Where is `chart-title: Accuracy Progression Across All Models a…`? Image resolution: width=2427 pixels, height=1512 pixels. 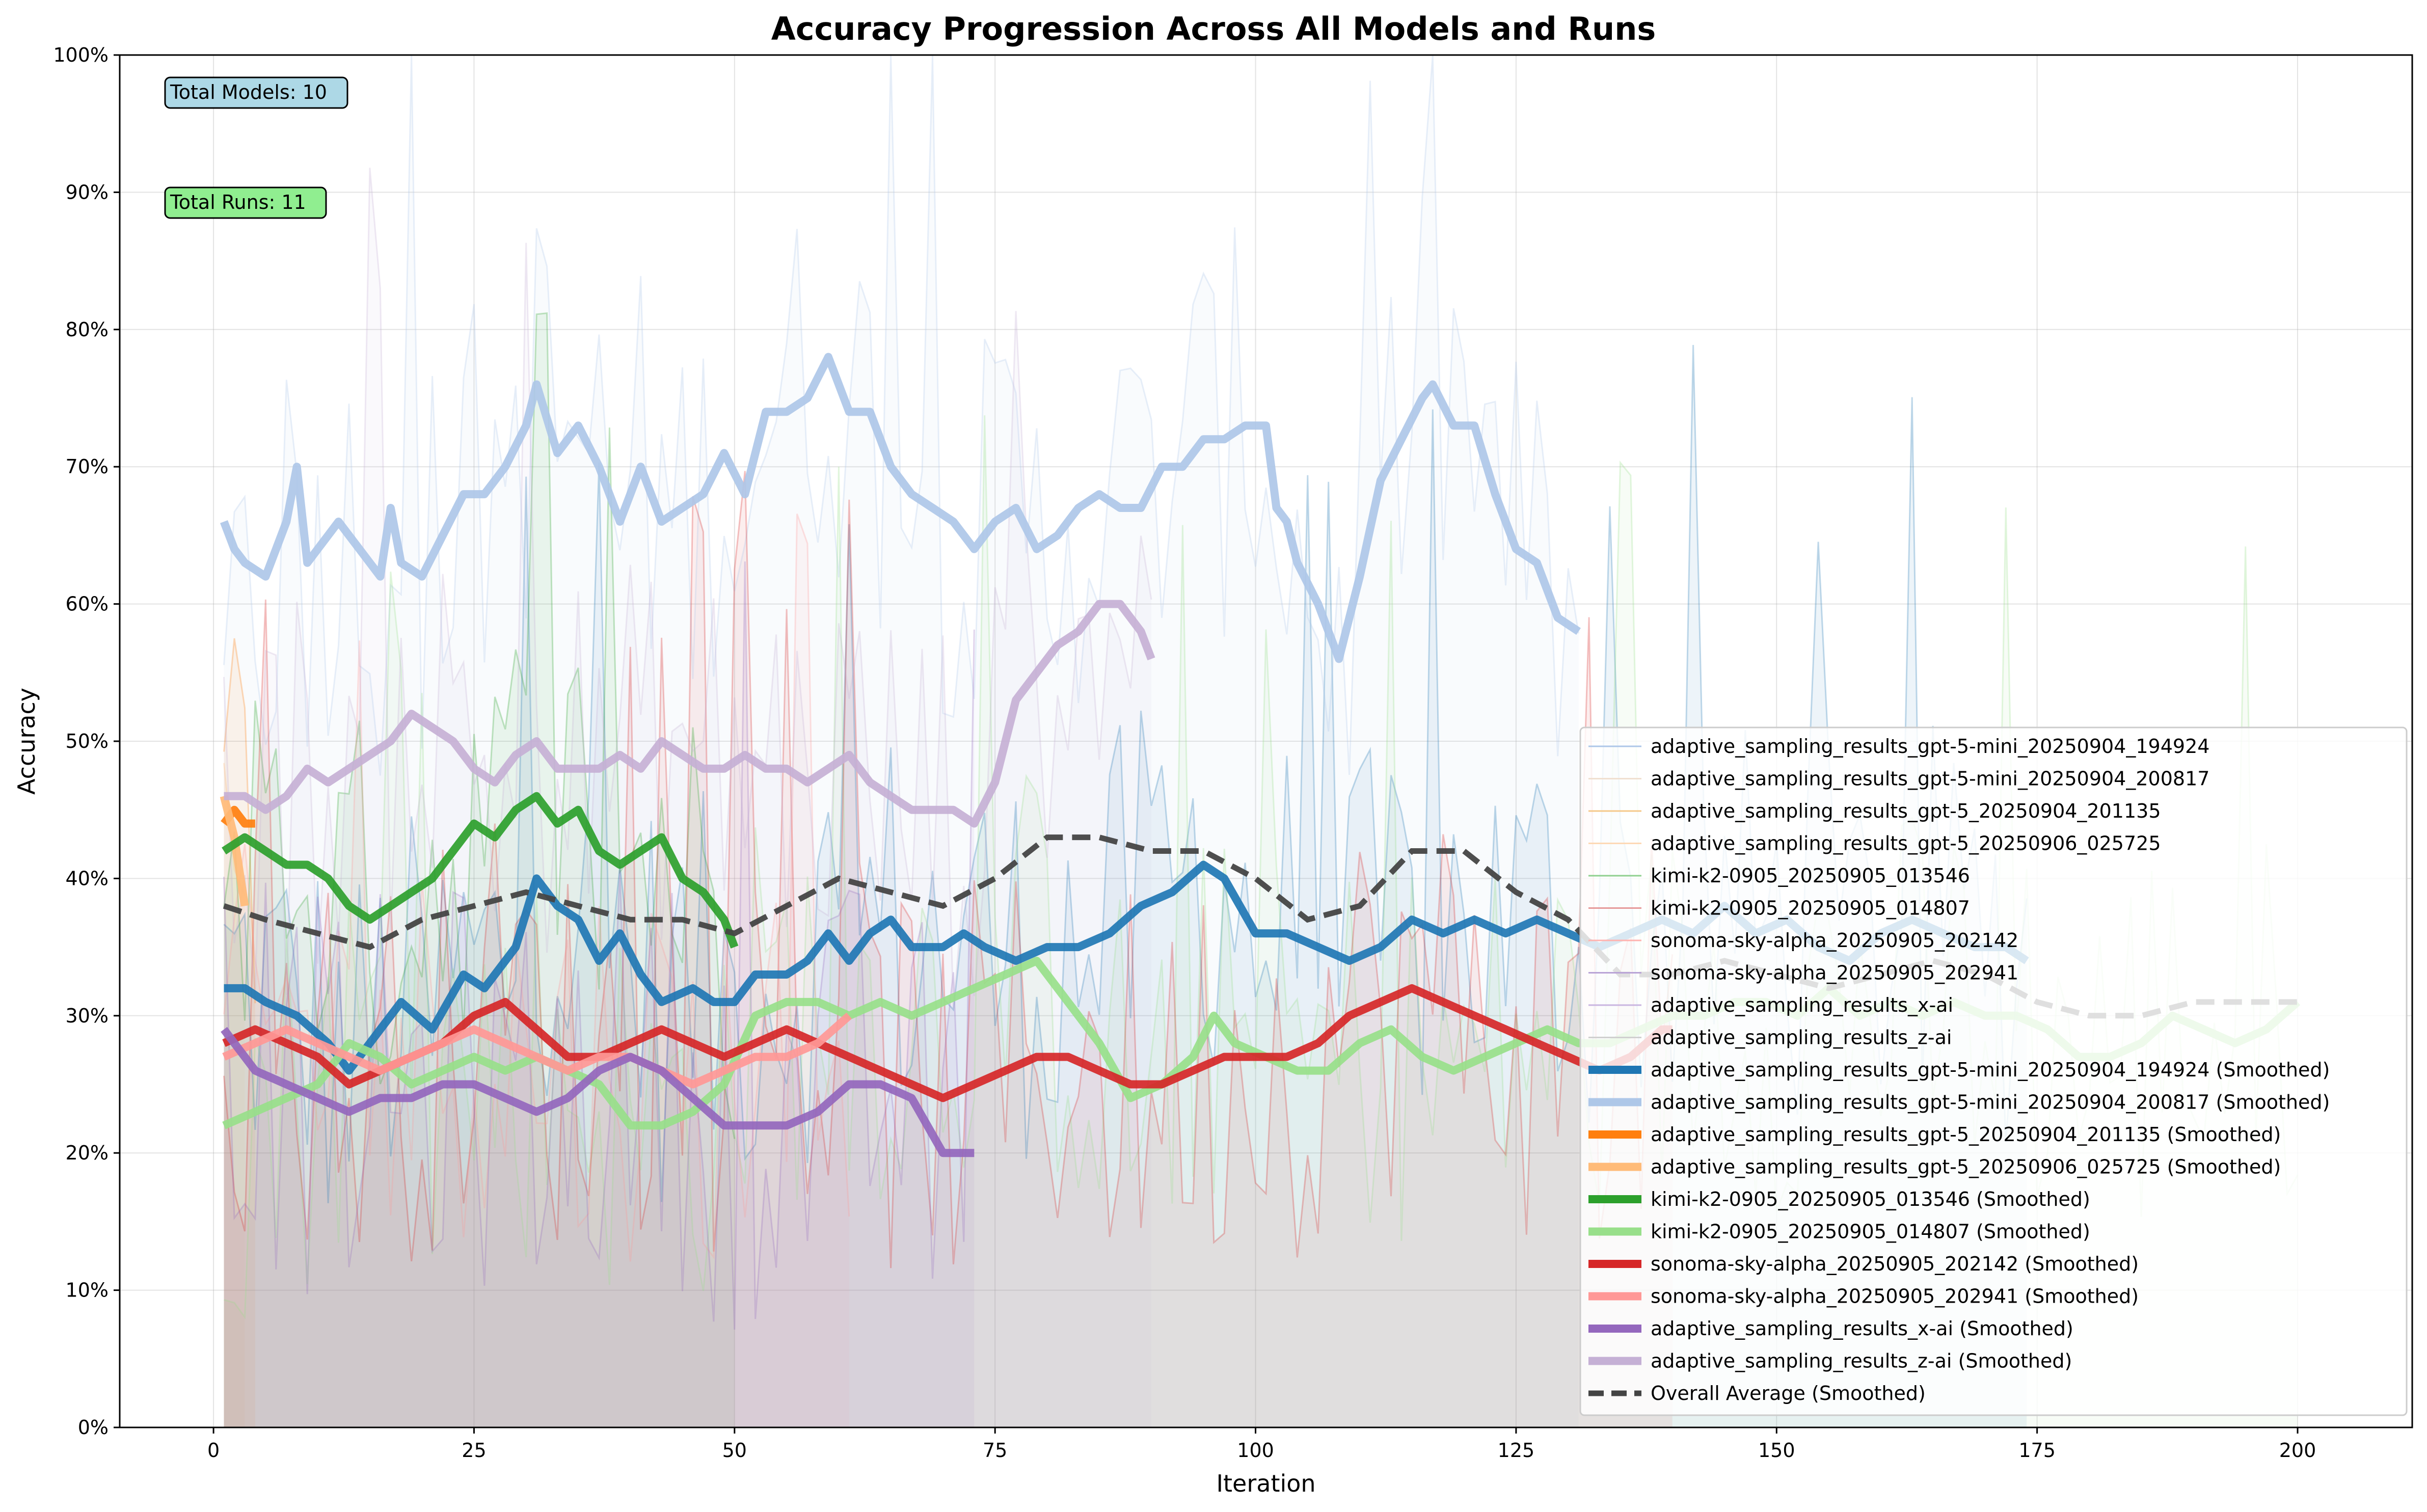
chart-title: Accuracy Progression Across All Models a… is located at coordinates (1213, 28).